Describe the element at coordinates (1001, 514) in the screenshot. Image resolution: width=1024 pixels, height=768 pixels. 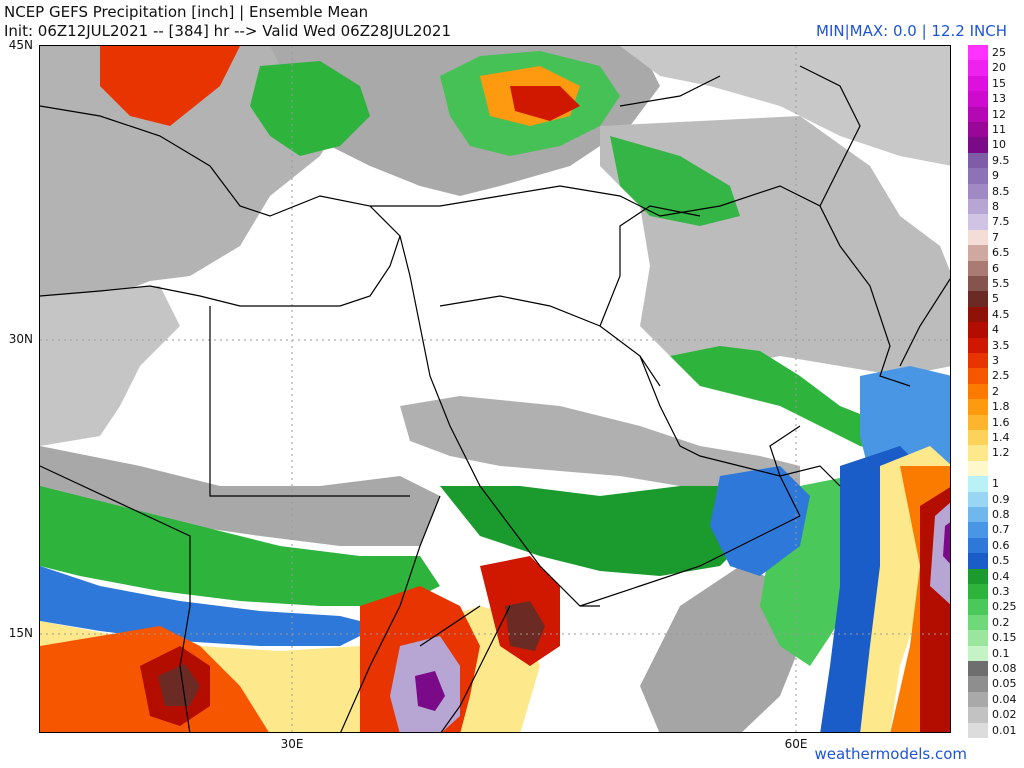
I see `legend-label: 0.8` at that location.